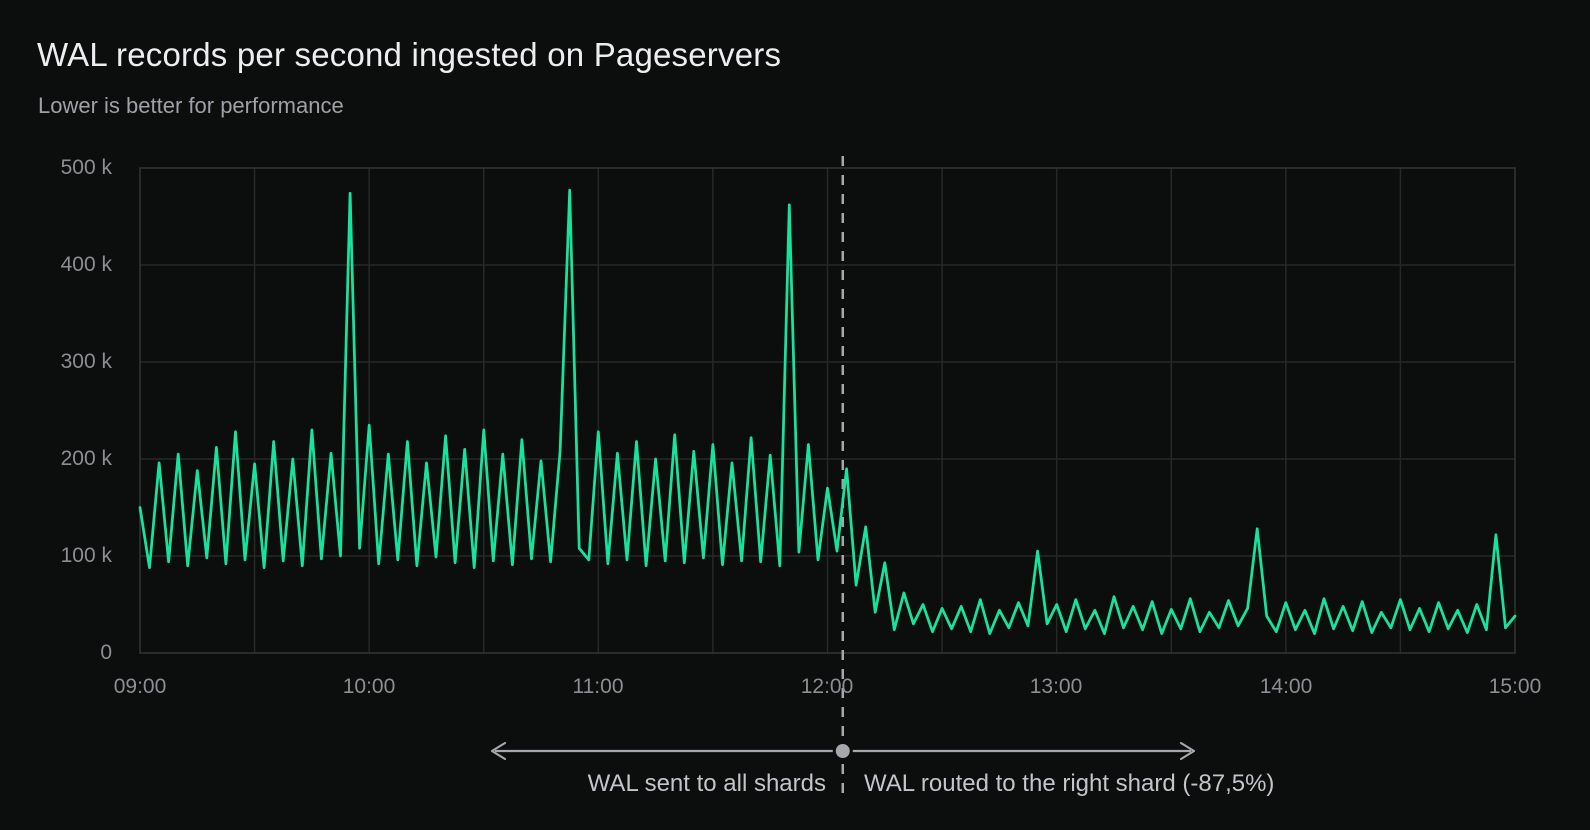  What do you see at coordinates (1286, 686) in the screenshot?
I see `x-axis-tick-label: 14:00` at bounding box center [1286, 686].